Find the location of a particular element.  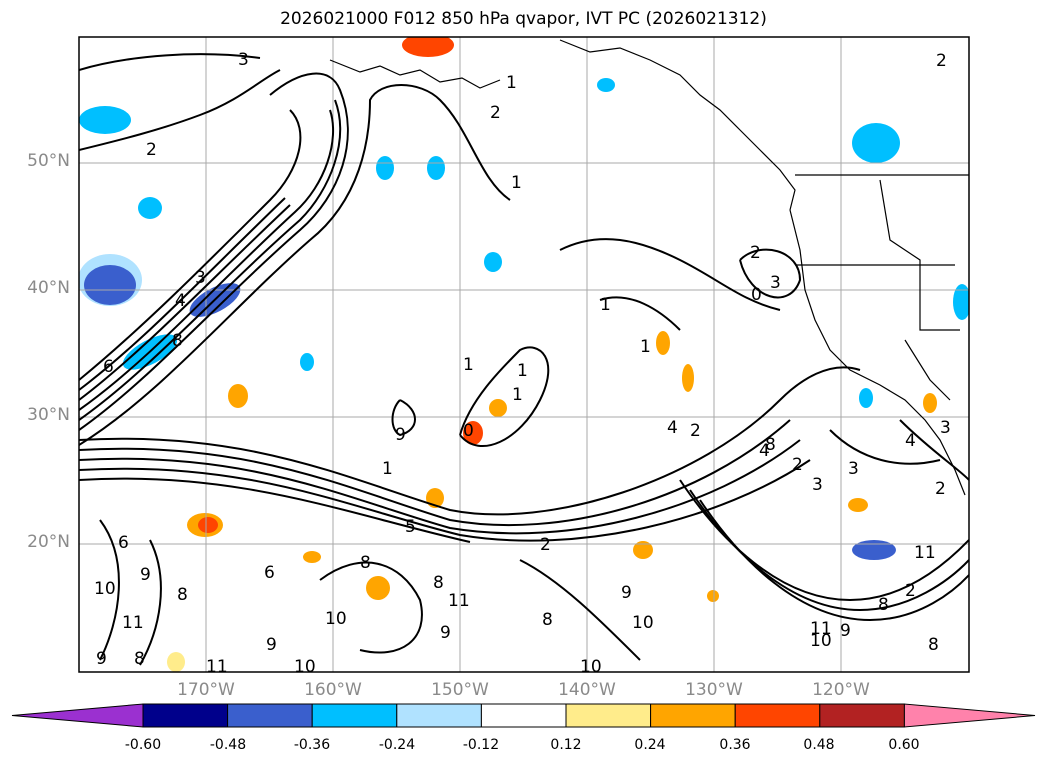

colorbar-tick-label: -0.24 is located at coordinates (397, 745).